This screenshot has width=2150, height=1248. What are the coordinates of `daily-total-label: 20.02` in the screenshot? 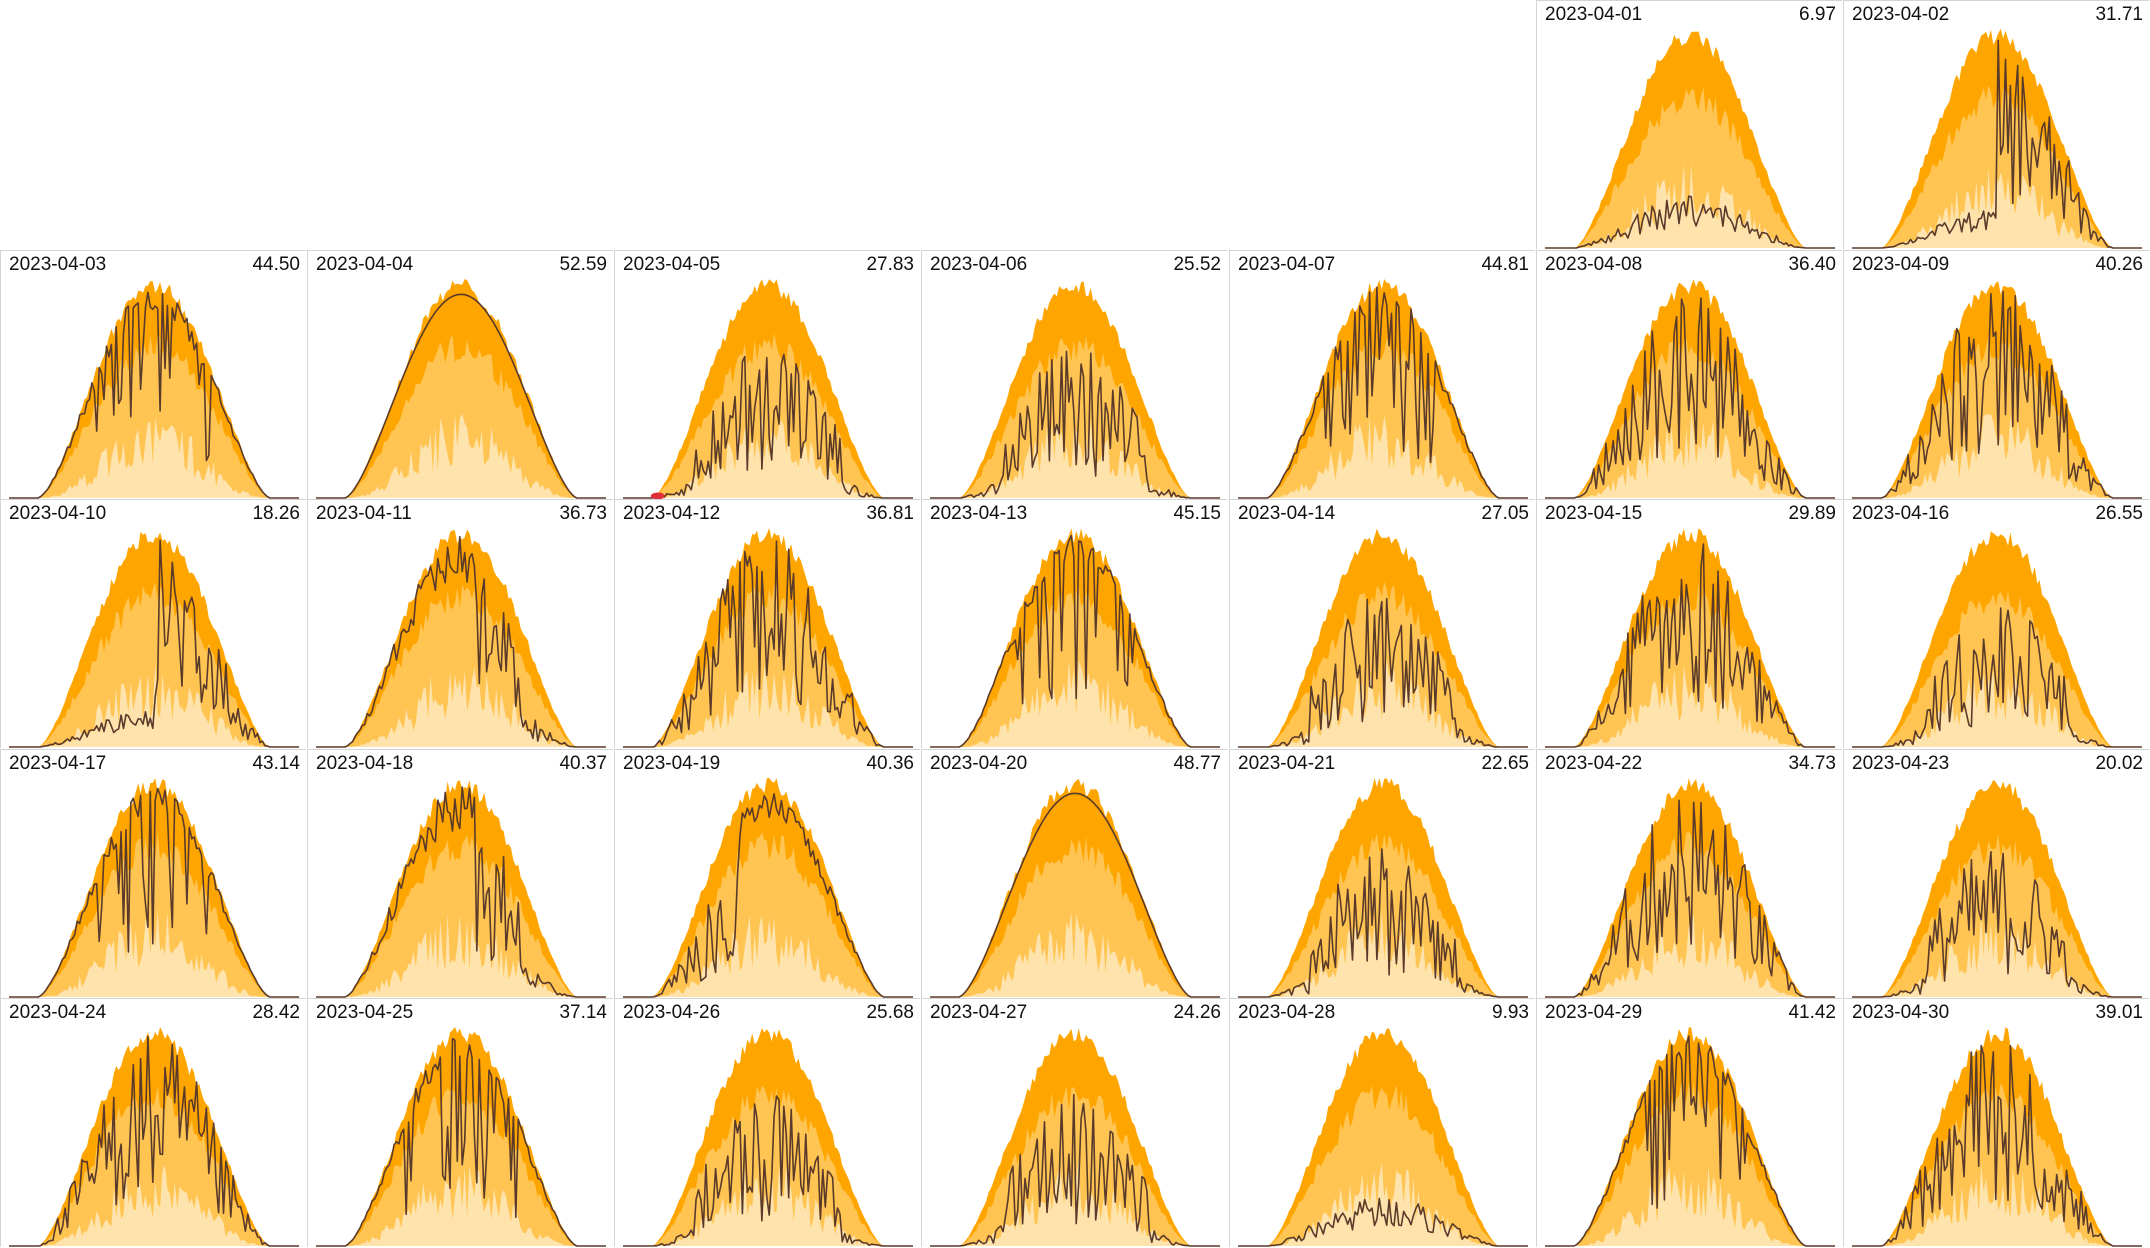 It's located at (2119, 763).